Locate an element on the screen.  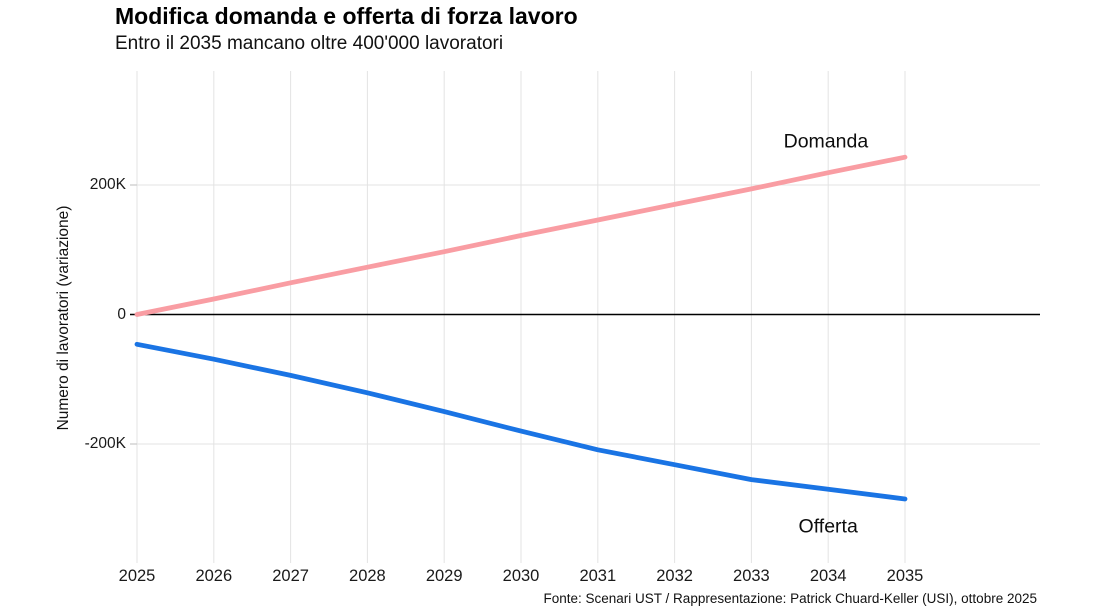
x-tick-label-2026: 2026 is located at coordinates (214, 576).